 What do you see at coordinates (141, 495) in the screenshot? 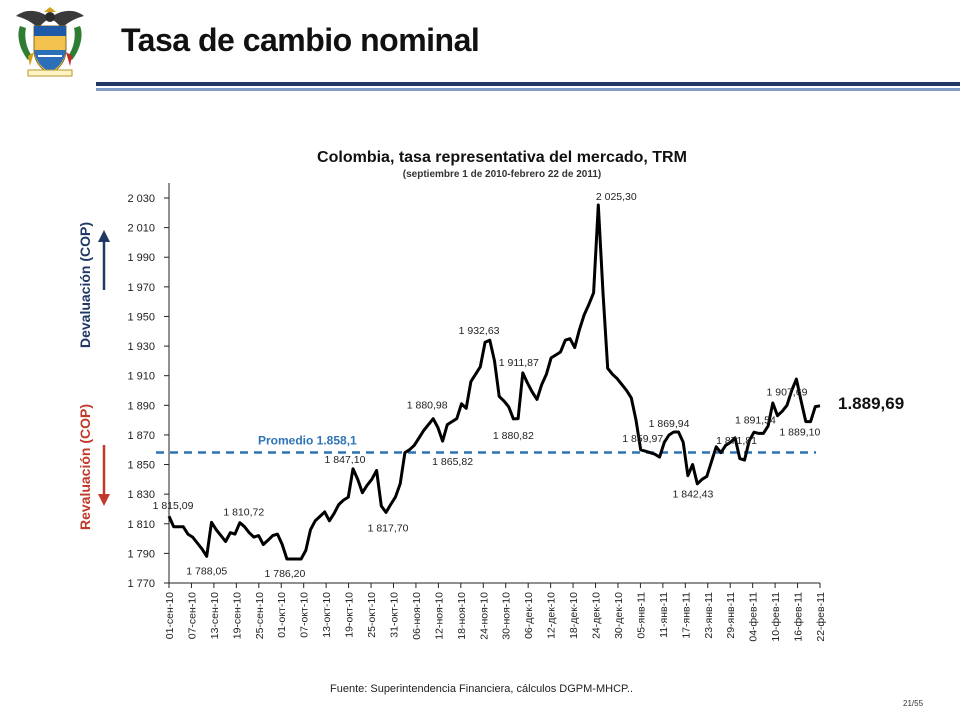
I see `y-tick-label: 1 830` at bounding box center [141, 495].